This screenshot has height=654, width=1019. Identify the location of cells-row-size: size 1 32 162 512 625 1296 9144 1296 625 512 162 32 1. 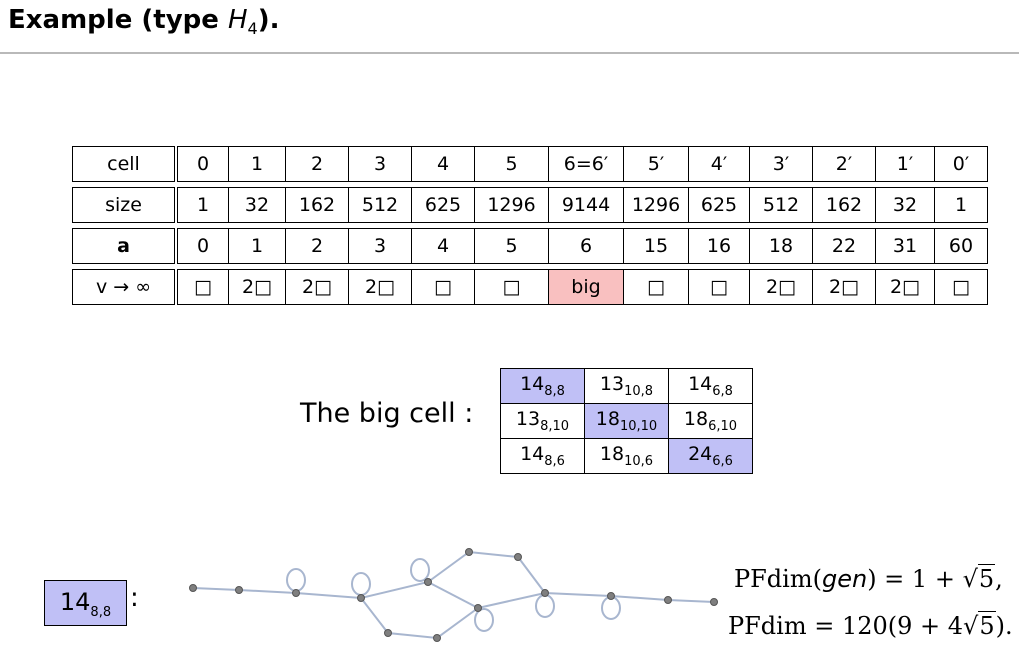
(530, 205).